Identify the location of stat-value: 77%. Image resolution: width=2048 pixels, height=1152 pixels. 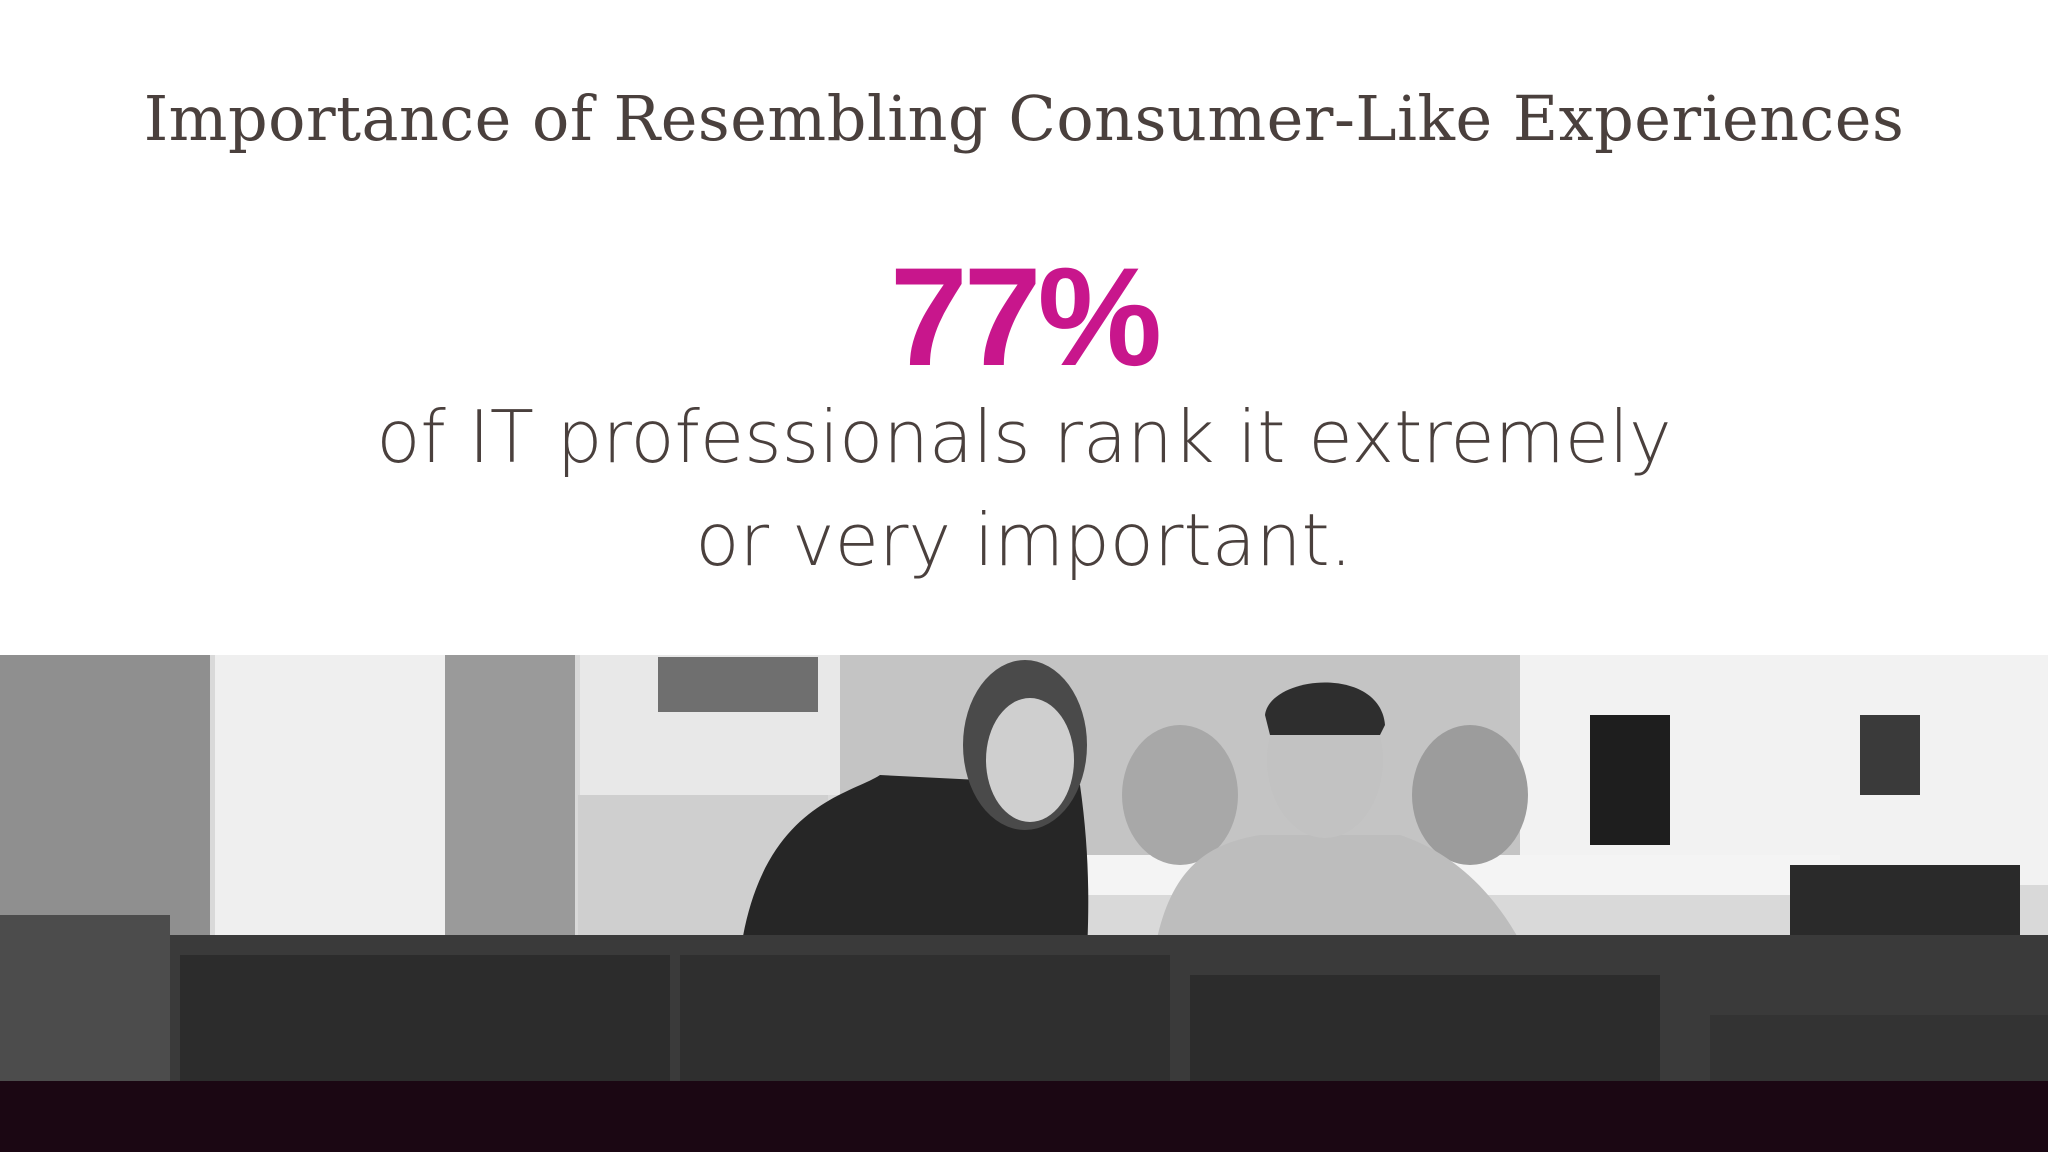
(1025, 316).